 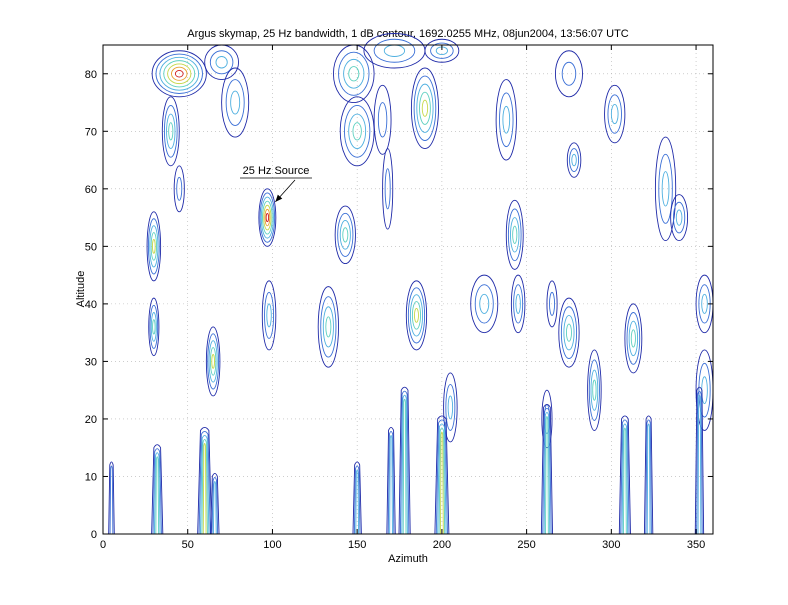 What do you see at coordinates (91, 247) in the screenshot?
I see `y-tick-label: 50` at bounding box center [91, 247].